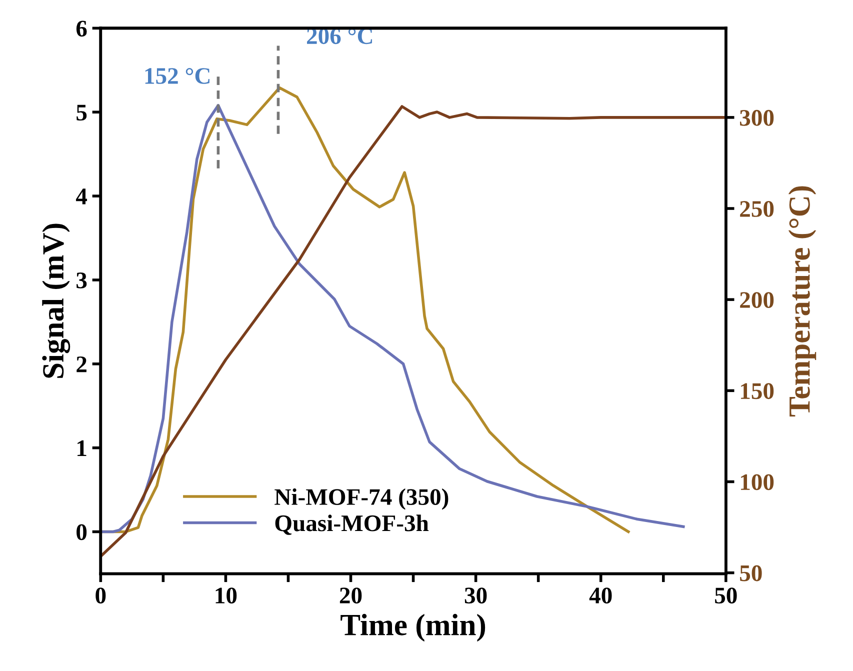 This screenshot has width=853, height=671. What do you see at coordinates (81, 364) in the screenshot?
I see `y-tick-label: 2` at bounding box center [81, 364].